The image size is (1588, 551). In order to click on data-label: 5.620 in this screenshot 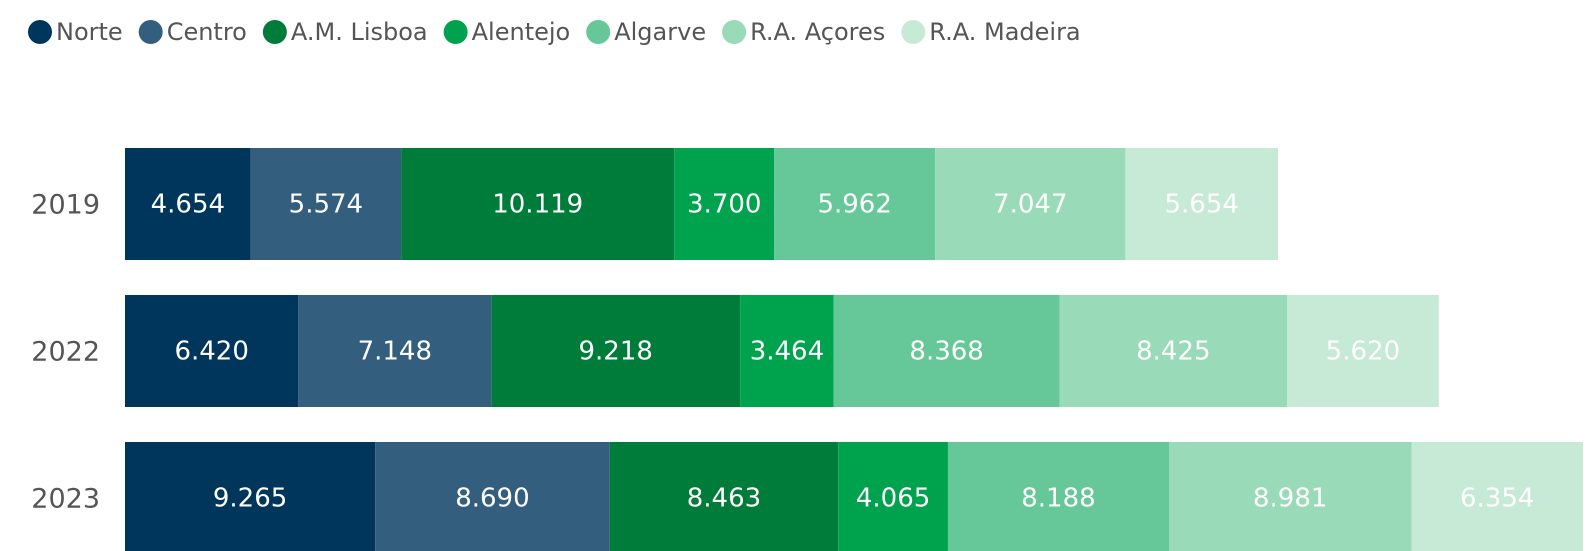, I will do `click(1363, 352)`.